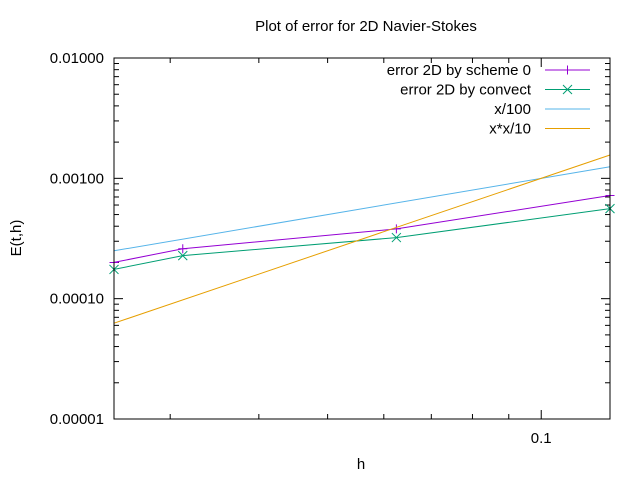  What do you see at coordinates (512, 109) in the screenshot?
I see `legend-label: x/100` at bounding box center [512, 109].